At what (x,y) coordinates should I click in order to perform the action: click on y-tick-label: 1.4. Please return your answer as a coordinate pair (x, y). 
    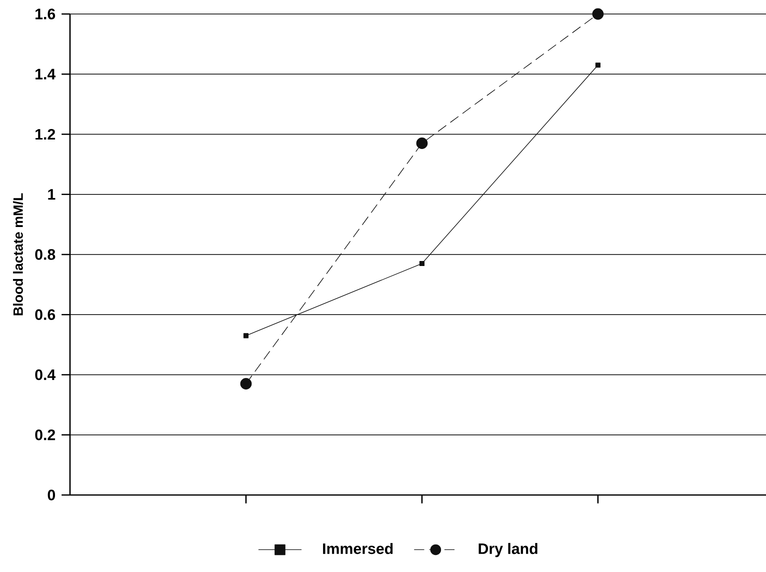
    Looking at the image, I should click on (46, 74).